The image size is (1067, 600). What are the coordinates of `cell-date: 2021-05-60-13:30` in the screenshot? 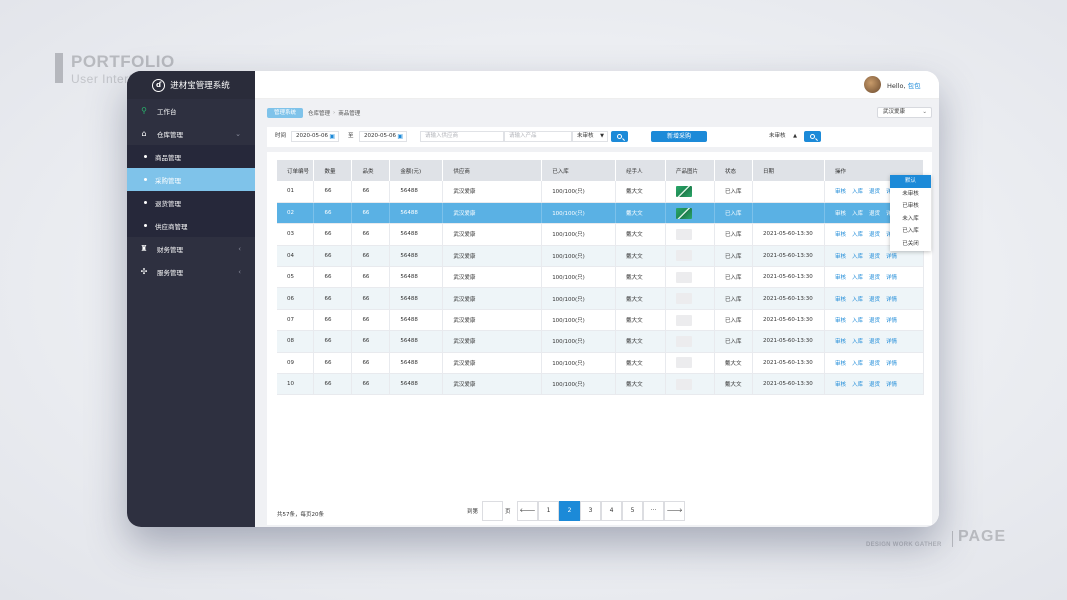 It's located at (788, 277).